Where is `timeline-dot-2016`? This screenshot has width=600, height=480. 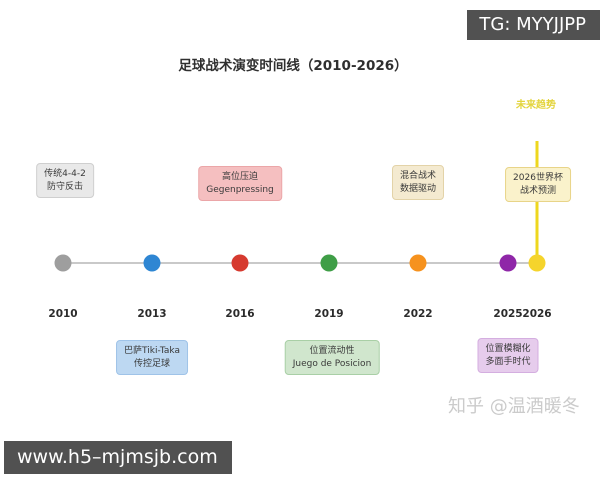
timeline-dot-2016 is located at coordinates (240, 263).